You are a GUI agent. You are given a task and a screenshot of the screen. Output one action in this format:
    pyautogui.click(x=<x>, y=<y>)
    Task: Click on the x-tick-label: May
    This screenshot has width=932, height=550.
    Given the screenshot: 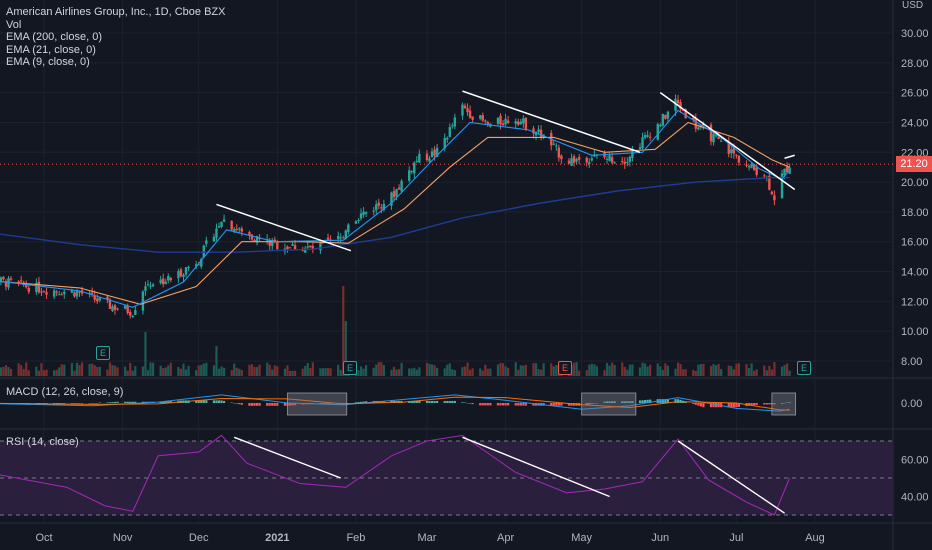 What is the action you would take?
    pyautogui.click(x=581, y=538)
    